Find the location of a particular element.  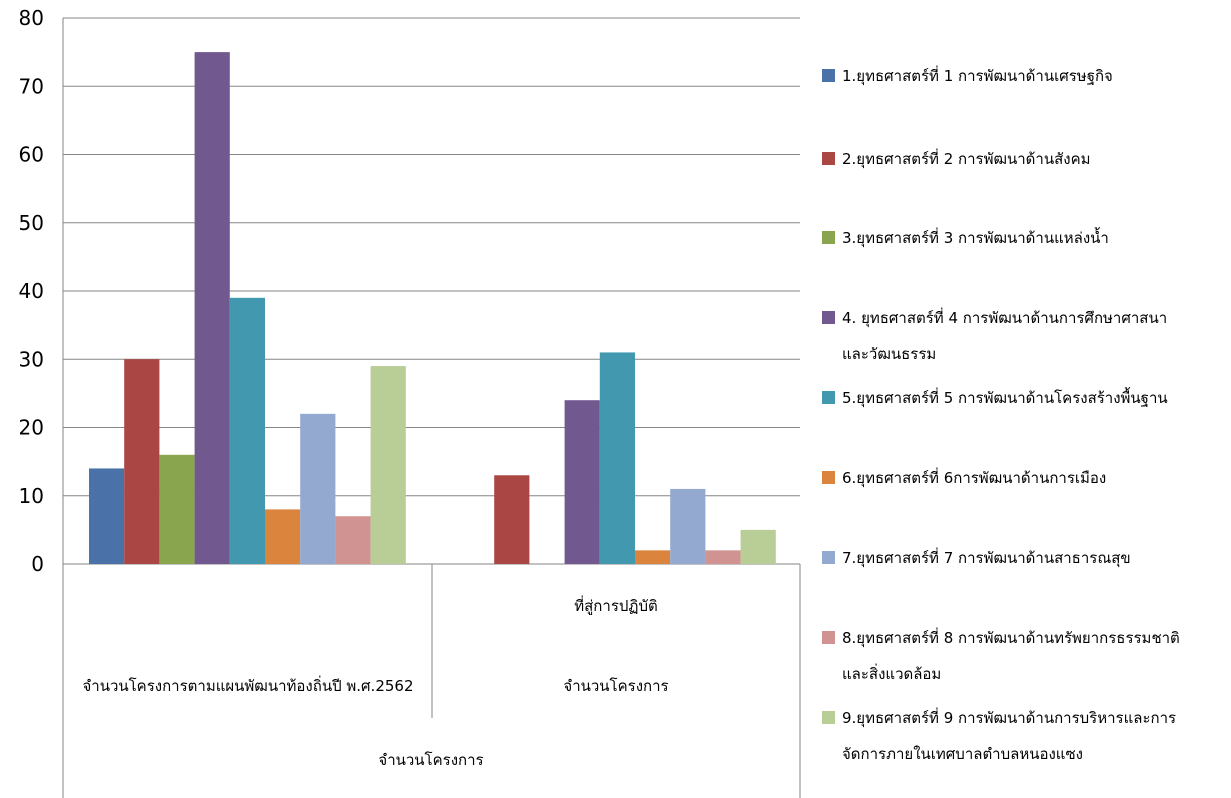

legend-label: จัดการภายในเทศบาลตำบลหนองแซง is located at coordinates (962, 754).